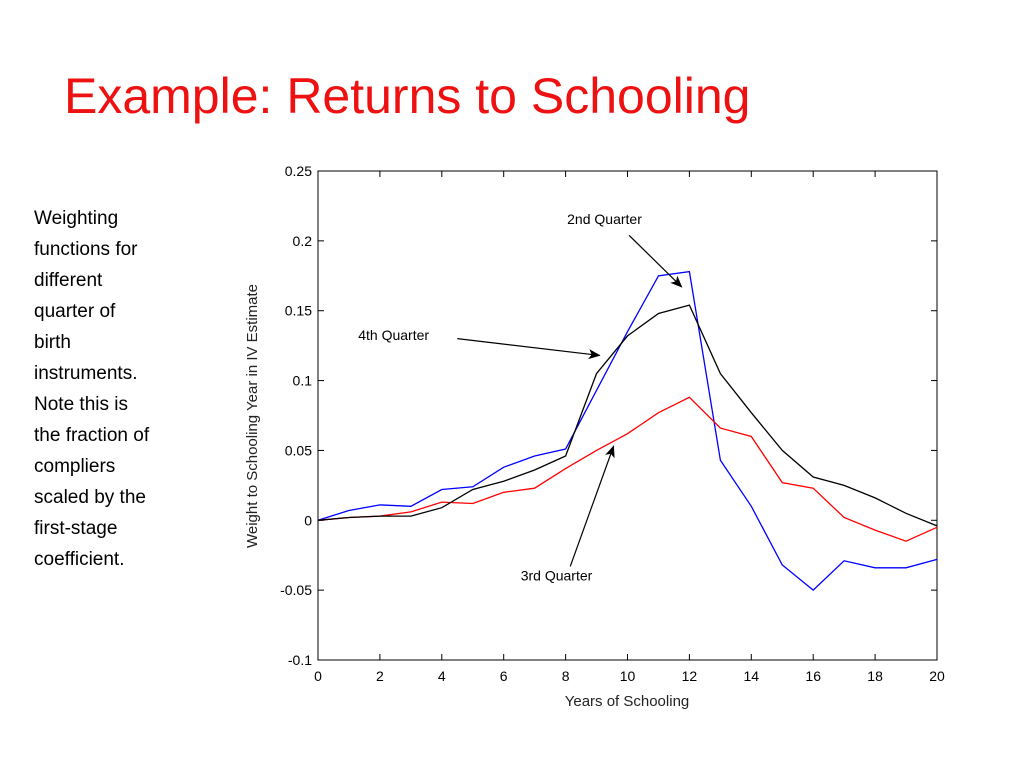 The height and width of the screenshot is (768, 1024). I want to click on y-tick-label: 0.2, so click(303, 241).